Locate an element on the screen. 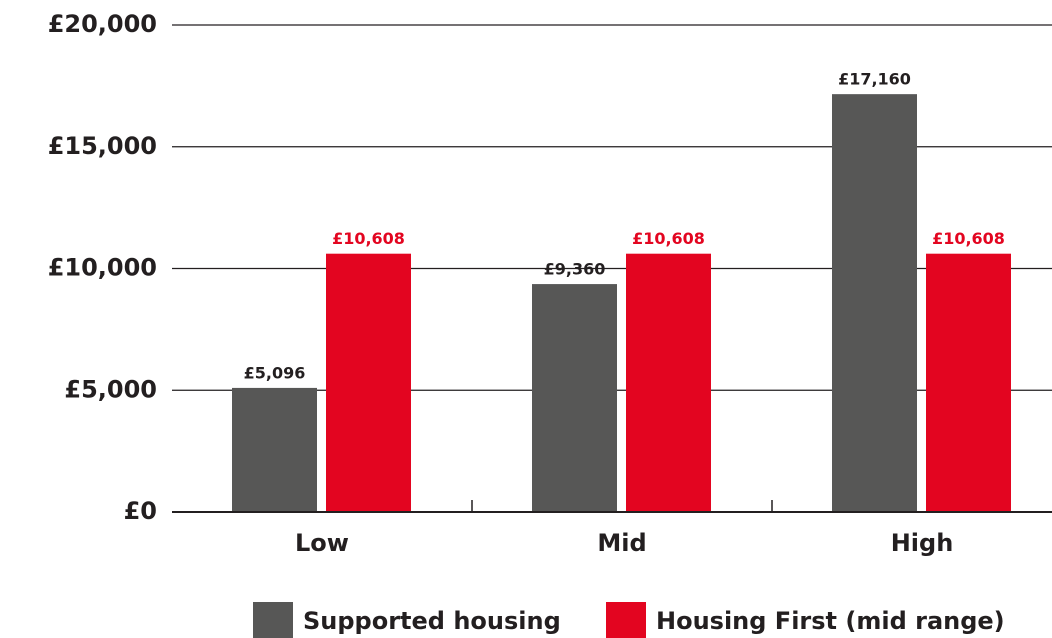 Image resolution: width=1052 pixels, height=638 pixels. y-tick-label: £0 is located at coordinates (140, 511).